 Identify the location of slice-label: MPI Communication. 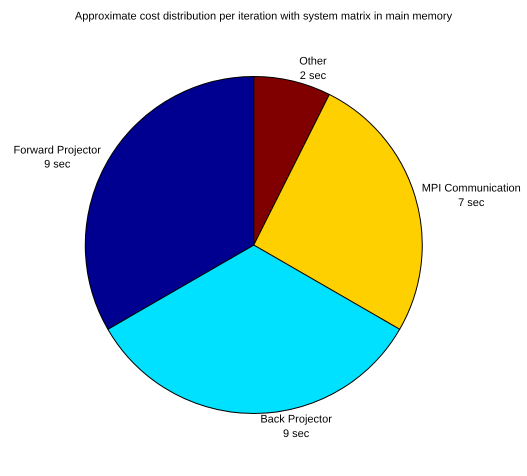
(471, 188).